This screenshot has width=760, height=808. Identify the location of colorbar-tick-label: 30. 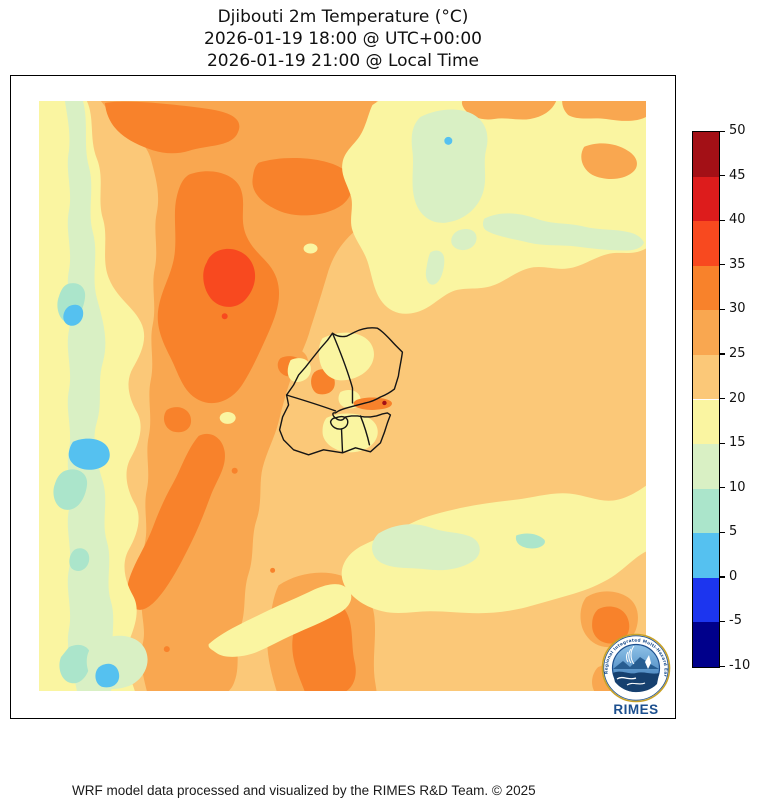
(737, 309).